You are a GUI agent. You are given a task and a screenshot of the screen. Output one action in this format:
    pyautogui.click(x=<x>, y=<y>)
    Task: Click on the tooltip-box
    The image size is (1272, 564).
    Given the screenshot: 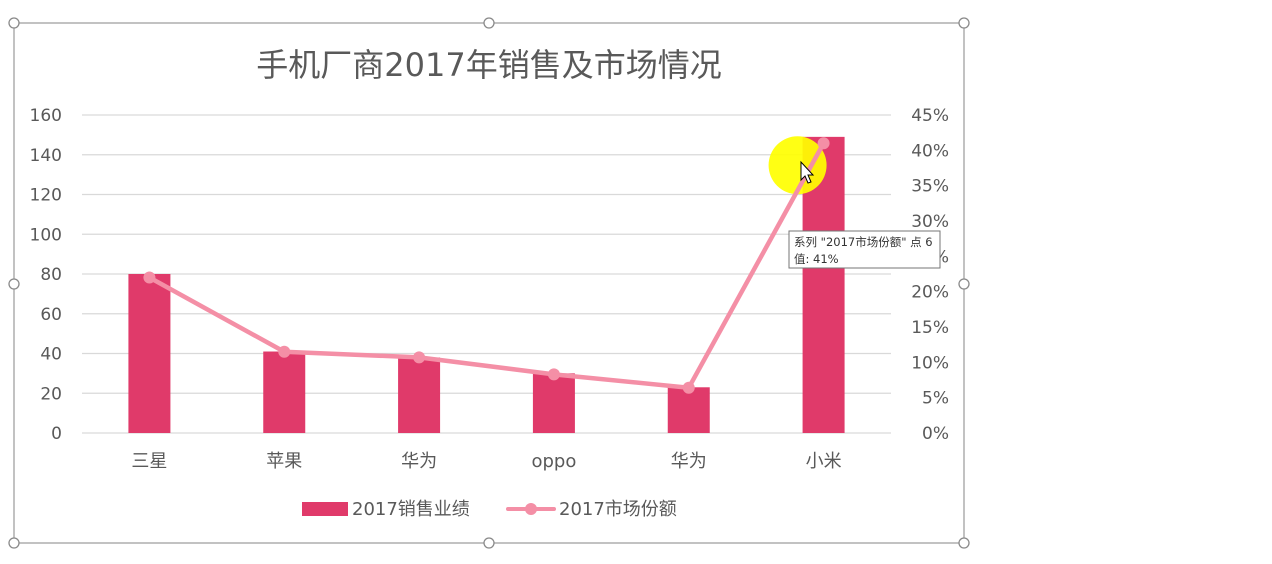 What is the action you would take?
    pyautogui.click(x=864, y=249)
    